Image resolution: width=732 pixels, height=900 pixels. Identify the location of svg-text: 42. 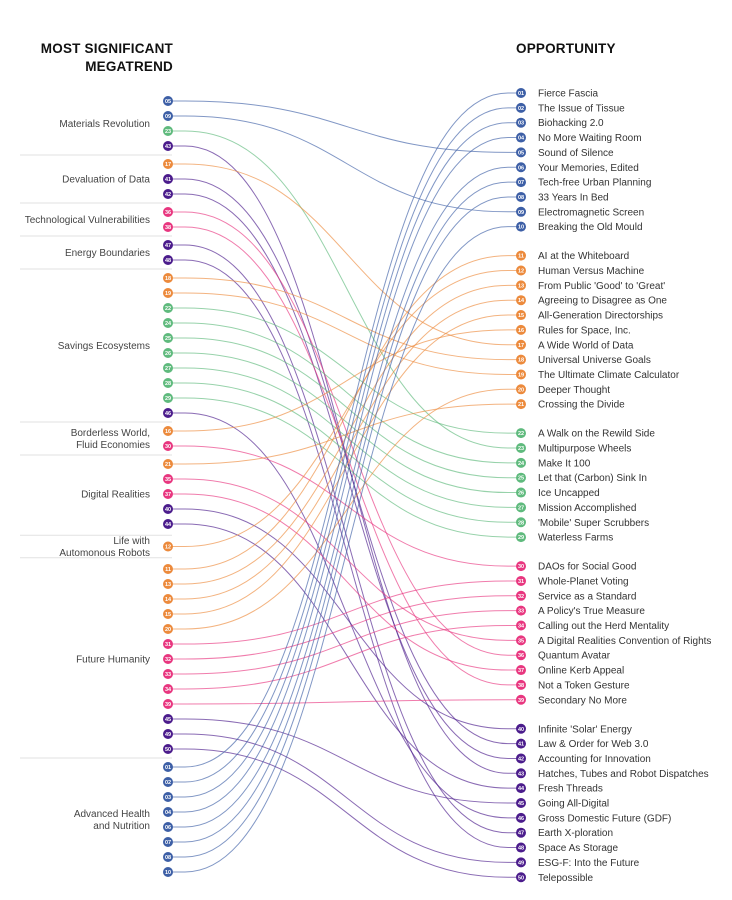
(168, 195).